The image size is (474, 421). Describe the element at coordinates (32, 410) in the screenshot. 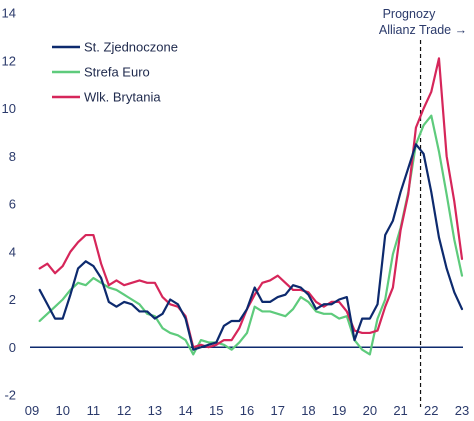

I see `x-tick-label: 09` at that location.